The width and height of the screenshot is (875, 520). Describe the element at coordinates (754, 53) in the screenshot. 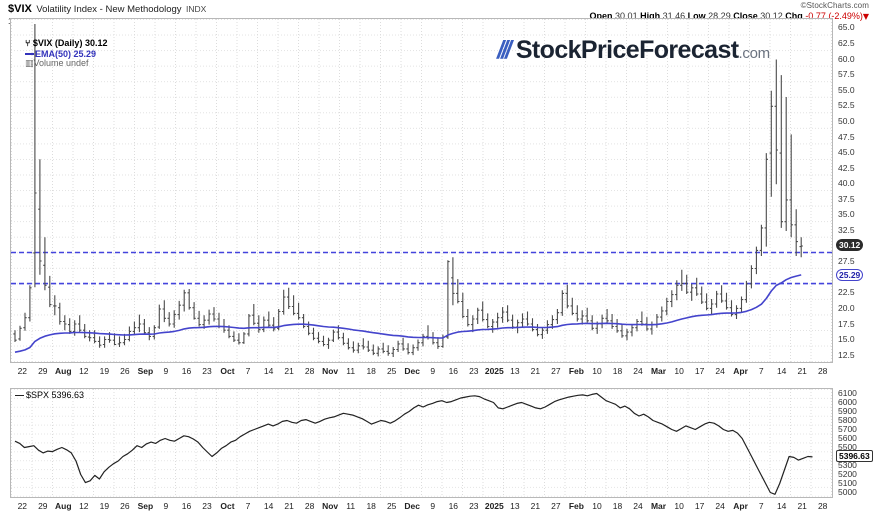

I see `logo-tld: .com` at that location.